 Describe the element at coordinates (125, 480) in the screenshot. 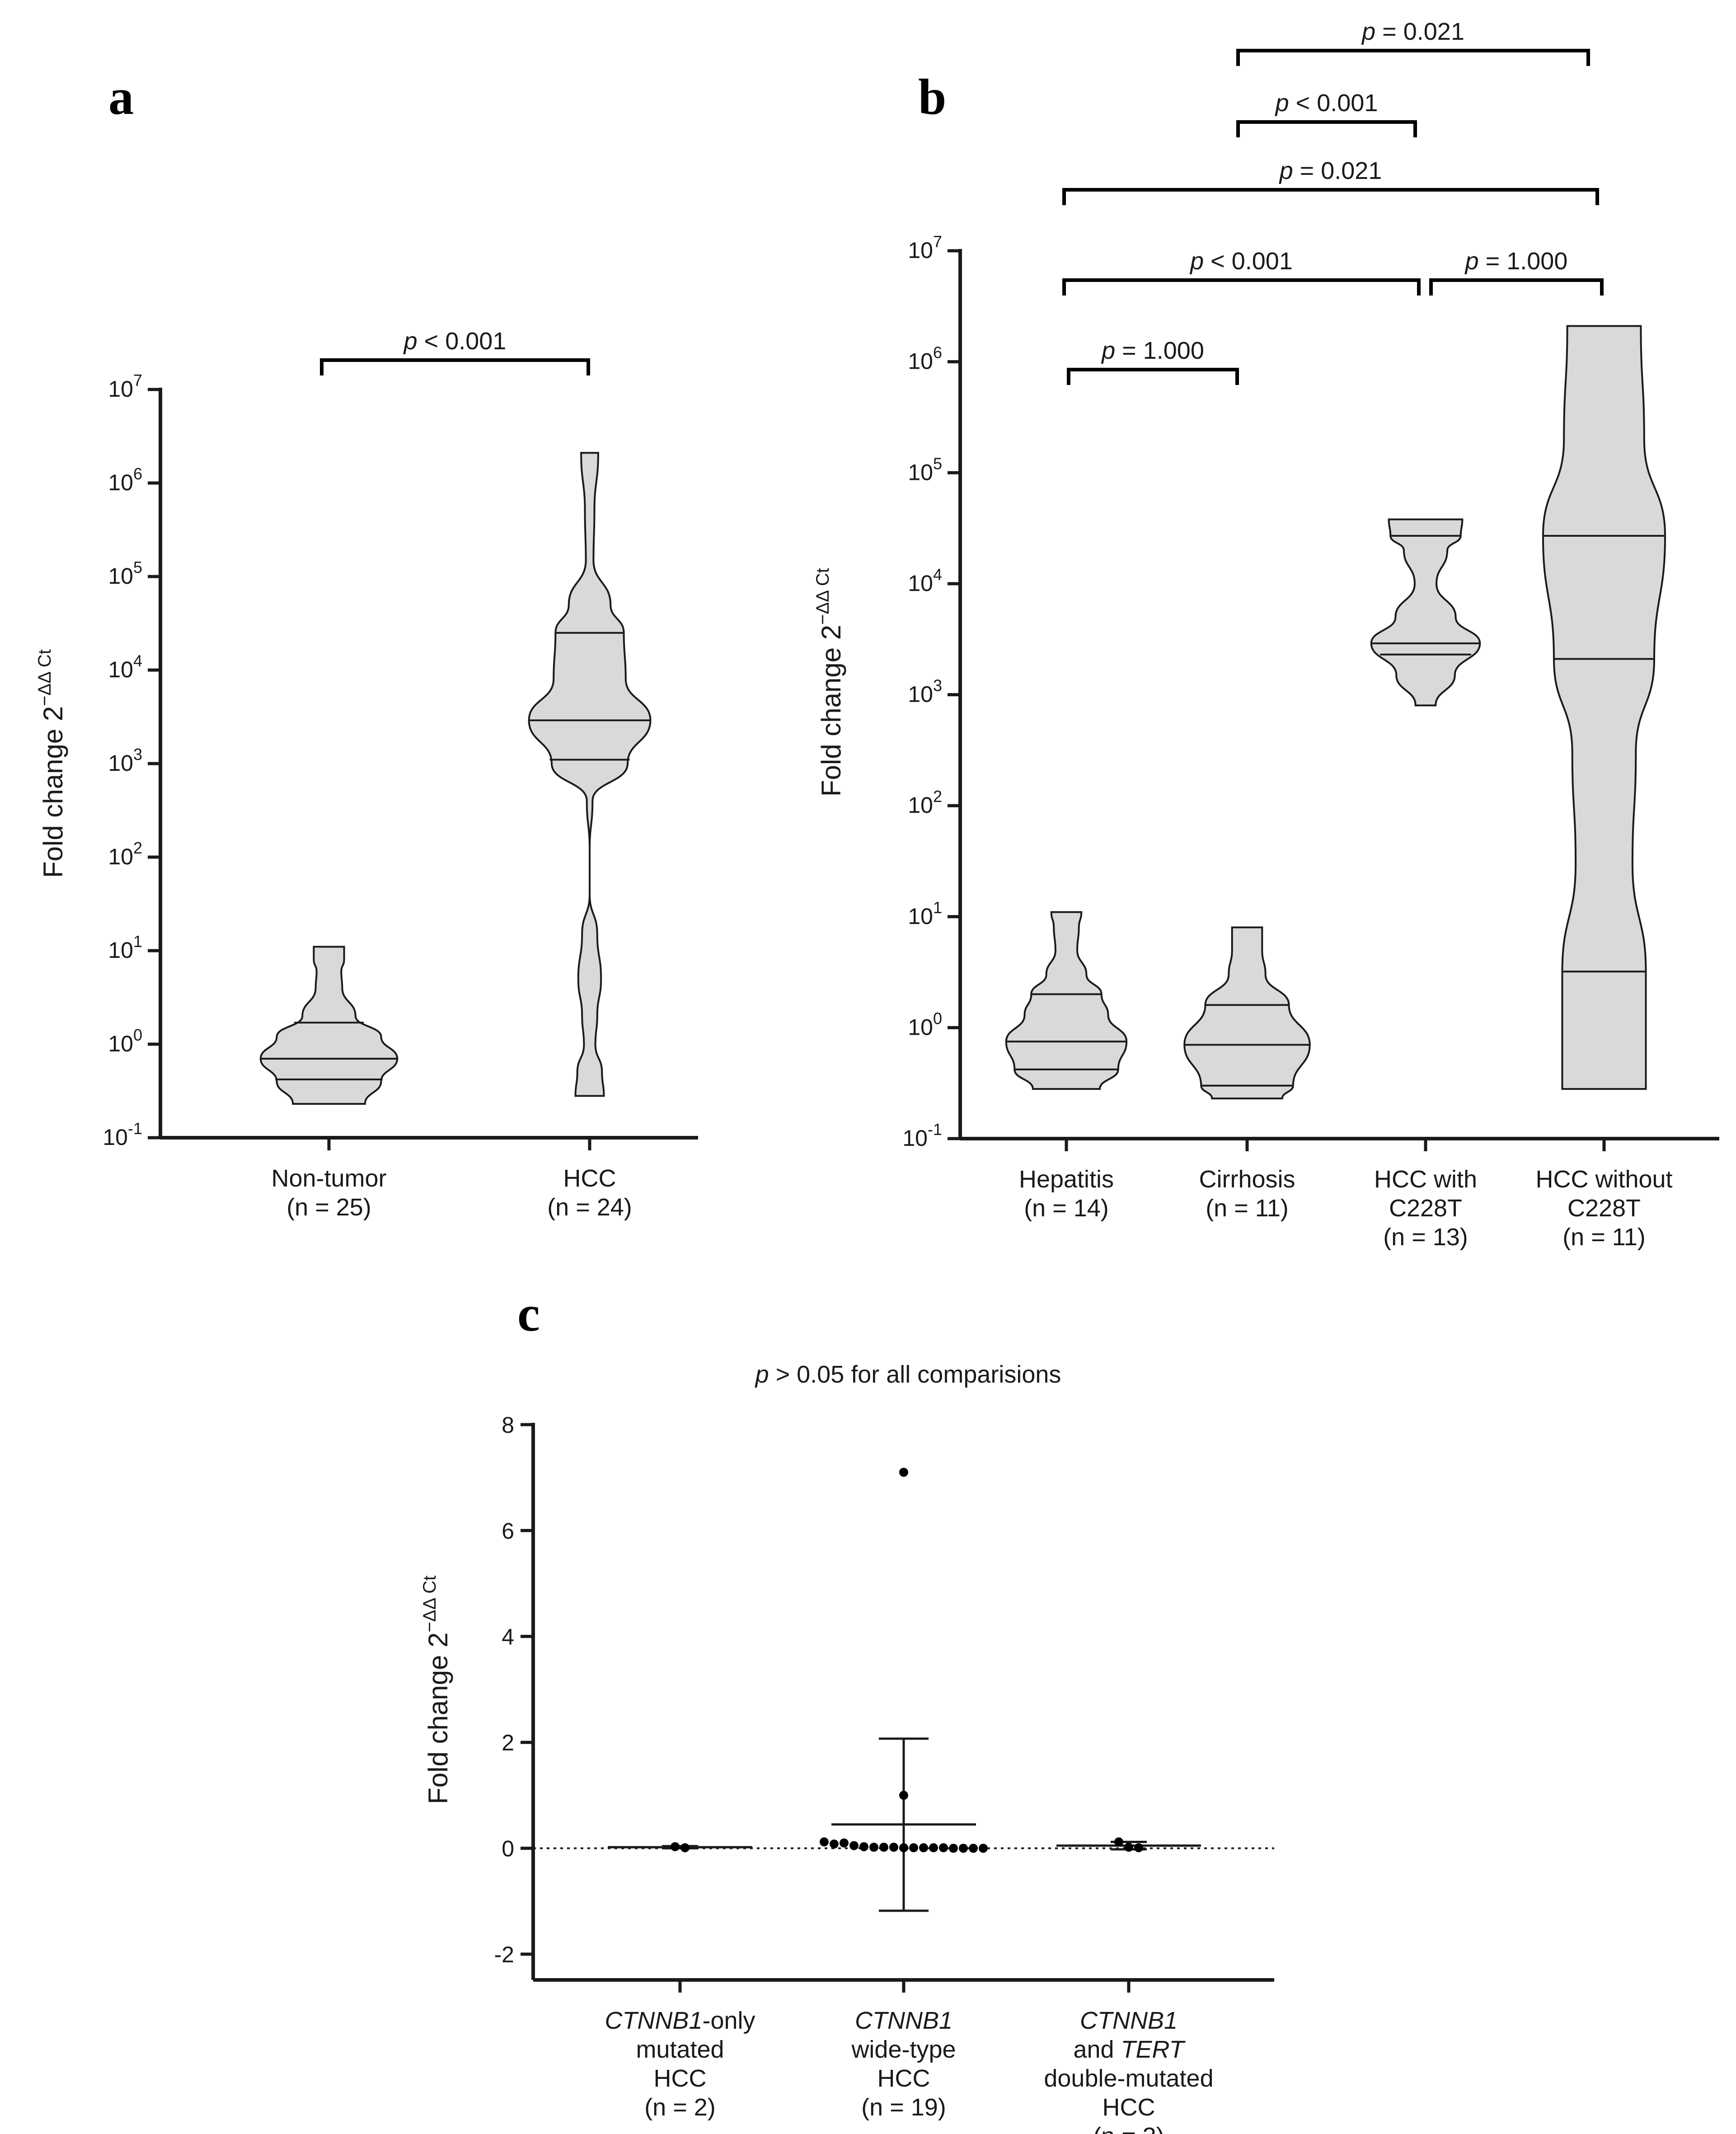

I see `y-tick-label: 10⁶` at that location.